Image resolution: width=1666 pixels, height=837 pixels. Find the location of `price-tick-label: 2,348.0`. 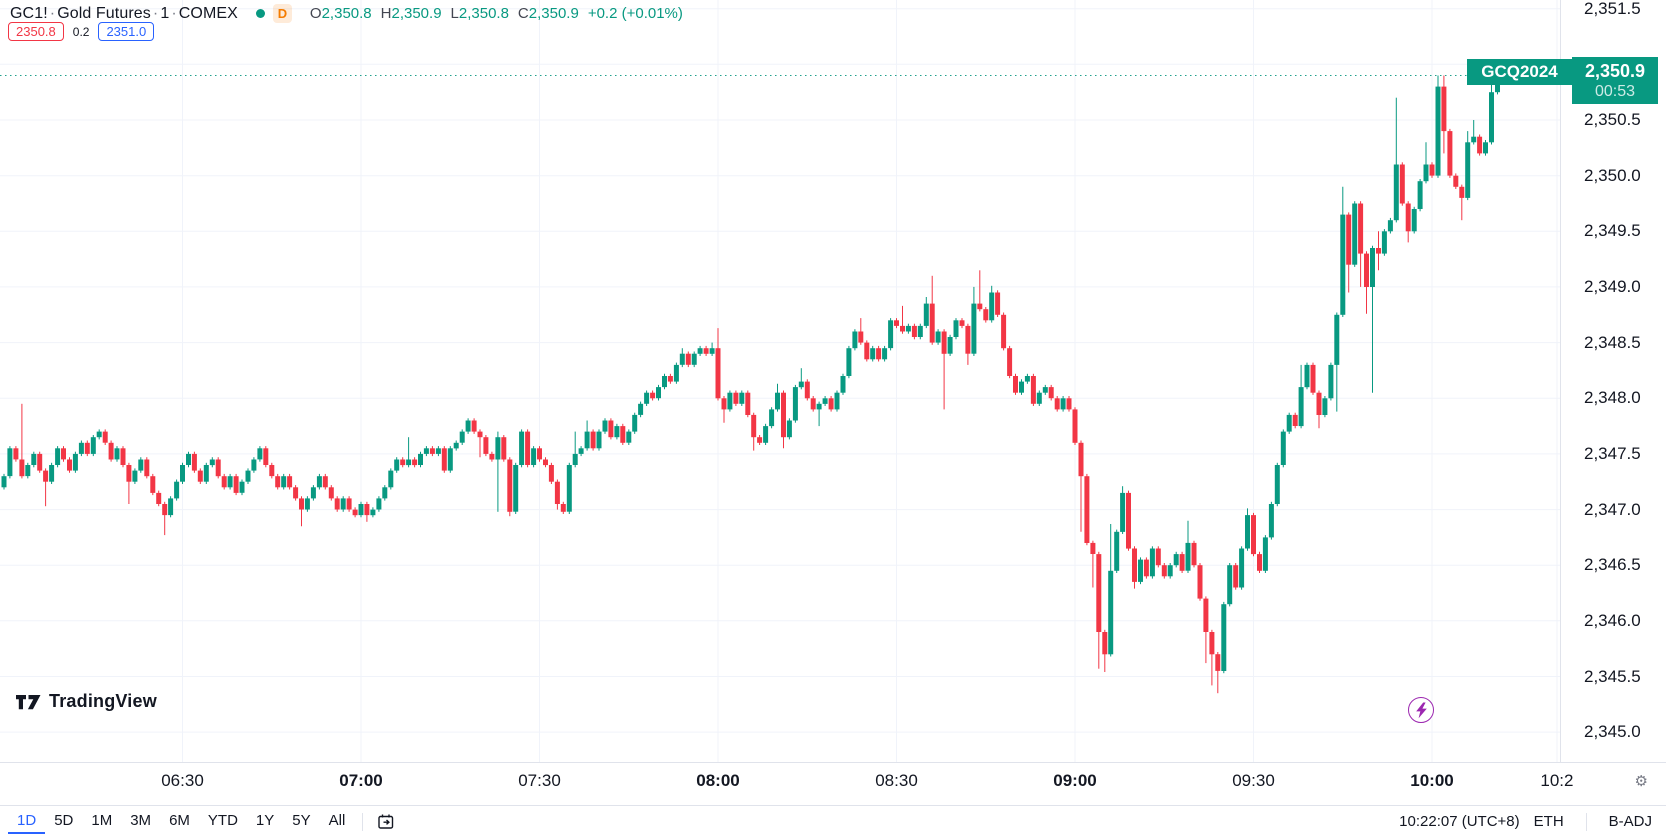

price-tick-label: 2,348.0 is located at coordinates (1612, 398).